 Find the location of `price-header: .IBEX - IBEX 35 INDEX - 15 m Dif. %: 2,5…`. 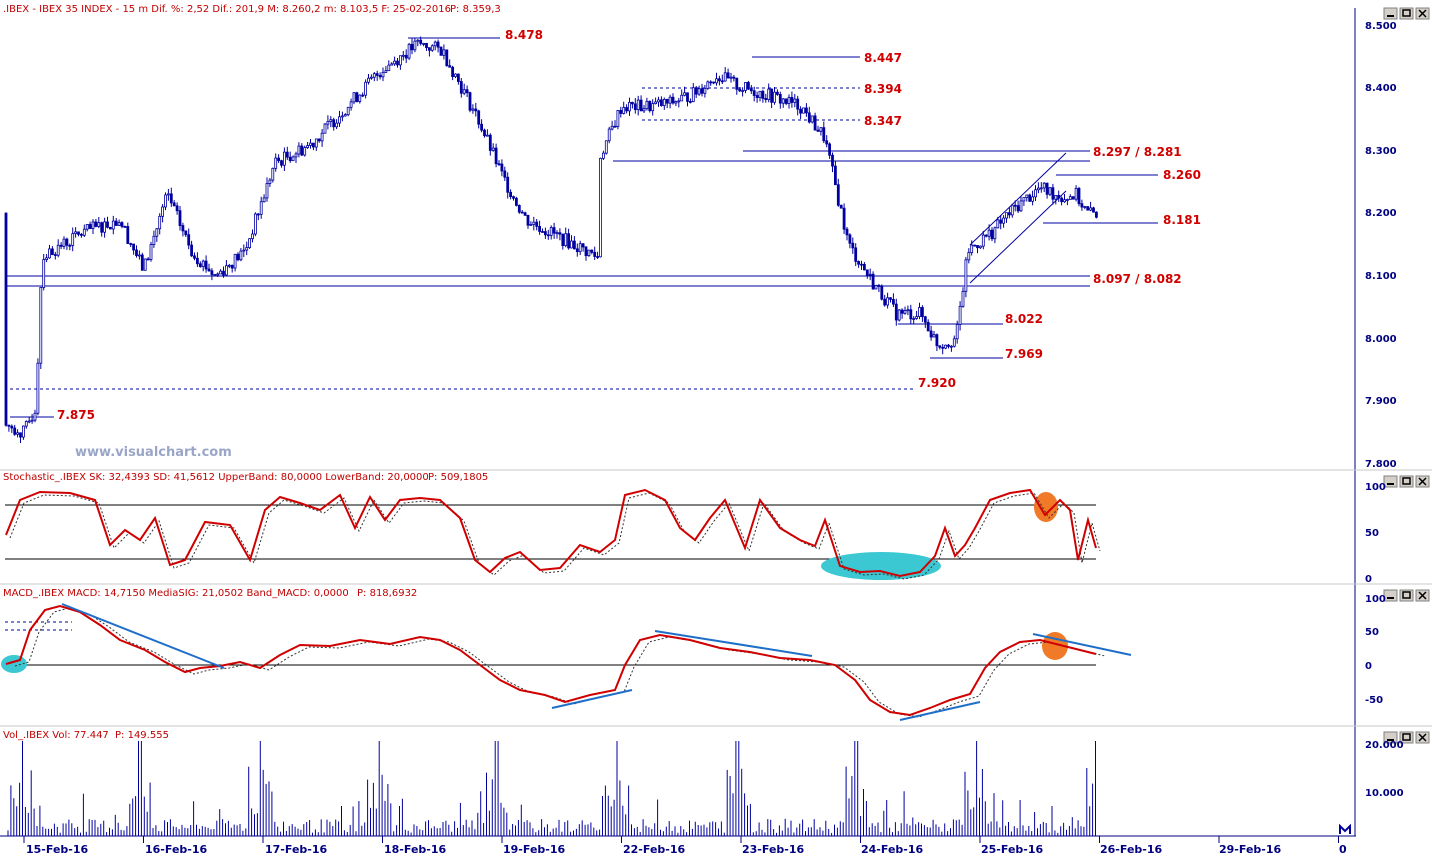

price-header: .IBEX - IBEX 35 INDEX - 15 m Dif. %: 2,5… is located at coordinates (227, 9).